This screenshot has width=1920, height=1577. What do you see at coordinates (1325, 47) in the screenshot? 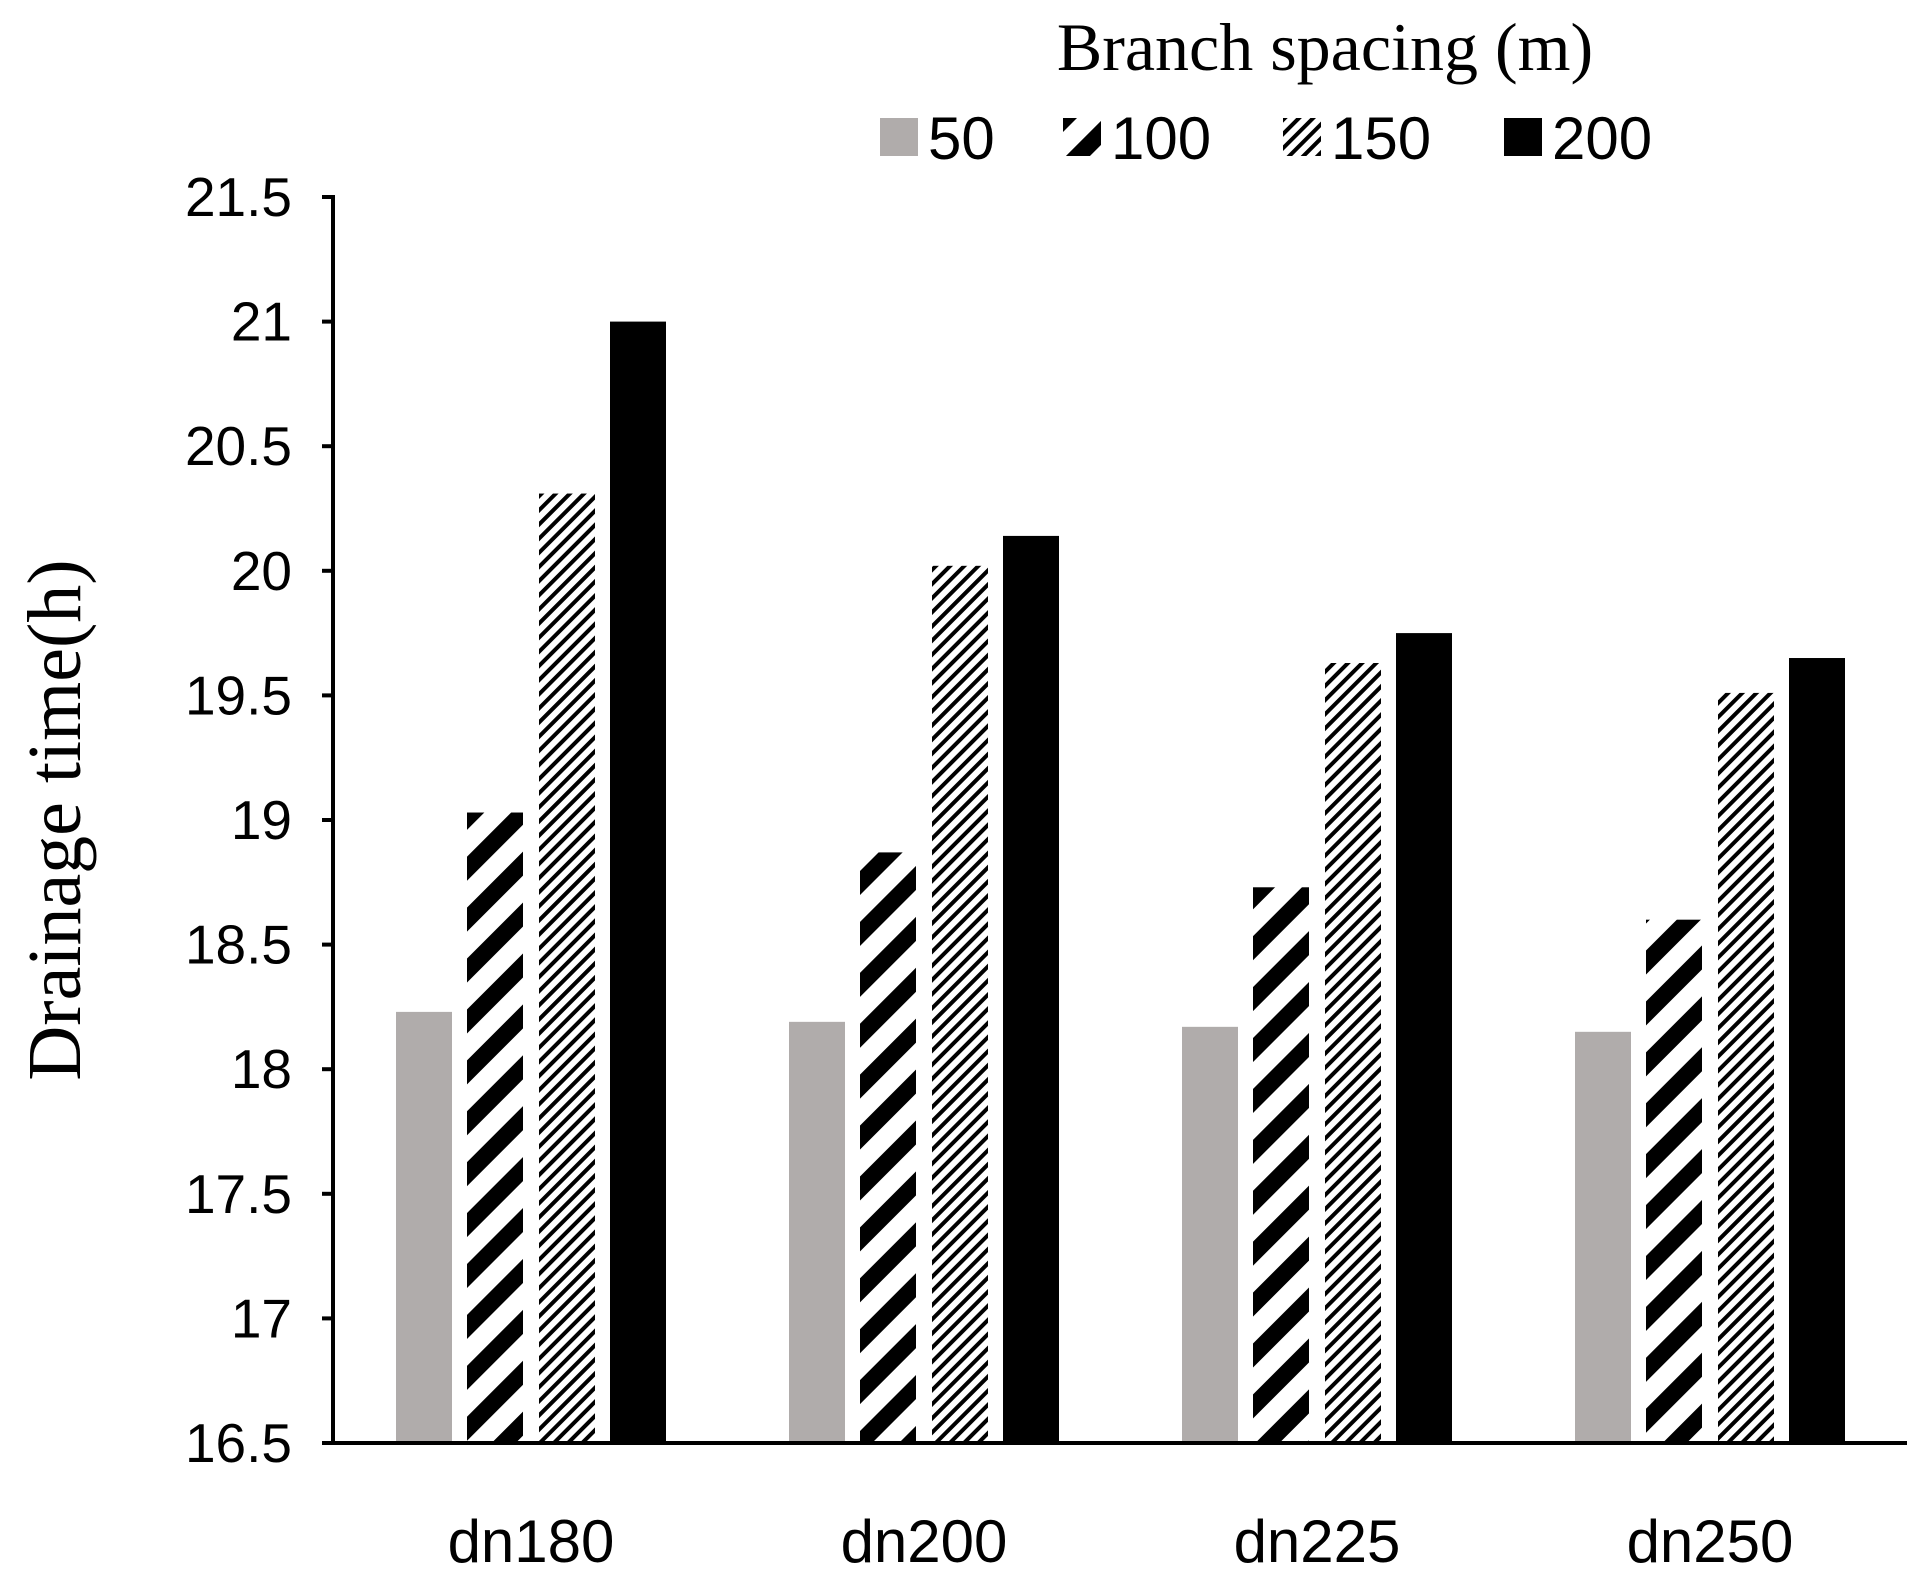
I see `legend-title: Branch spacing (m)` at bounding box center [1325, 47].